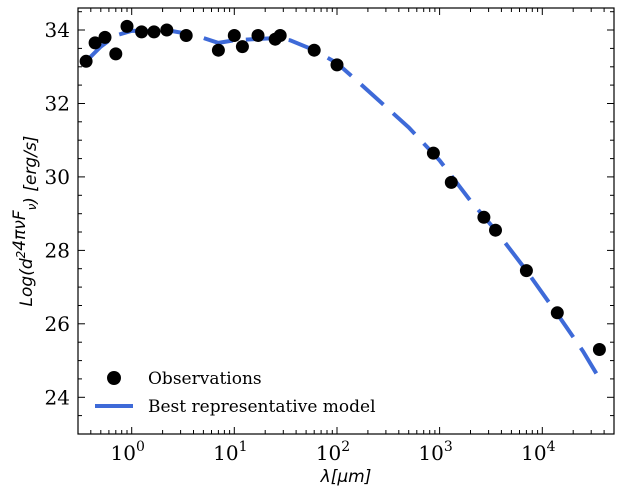 Image resolution: width=622 pixels, height=491 pixels. What do you see at coordinates (25, 221) in the screenshot?
I see `y-axis-label: Log(d24πνFν) [erg/s]` at bounding box center [25, 221].